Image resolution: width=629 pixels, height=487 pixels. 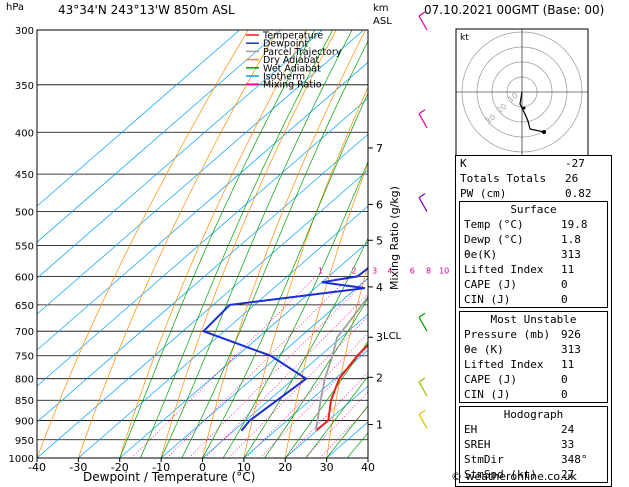 I want to click on surface-cape-label: CAPE (J), so click(x=490, y=284).